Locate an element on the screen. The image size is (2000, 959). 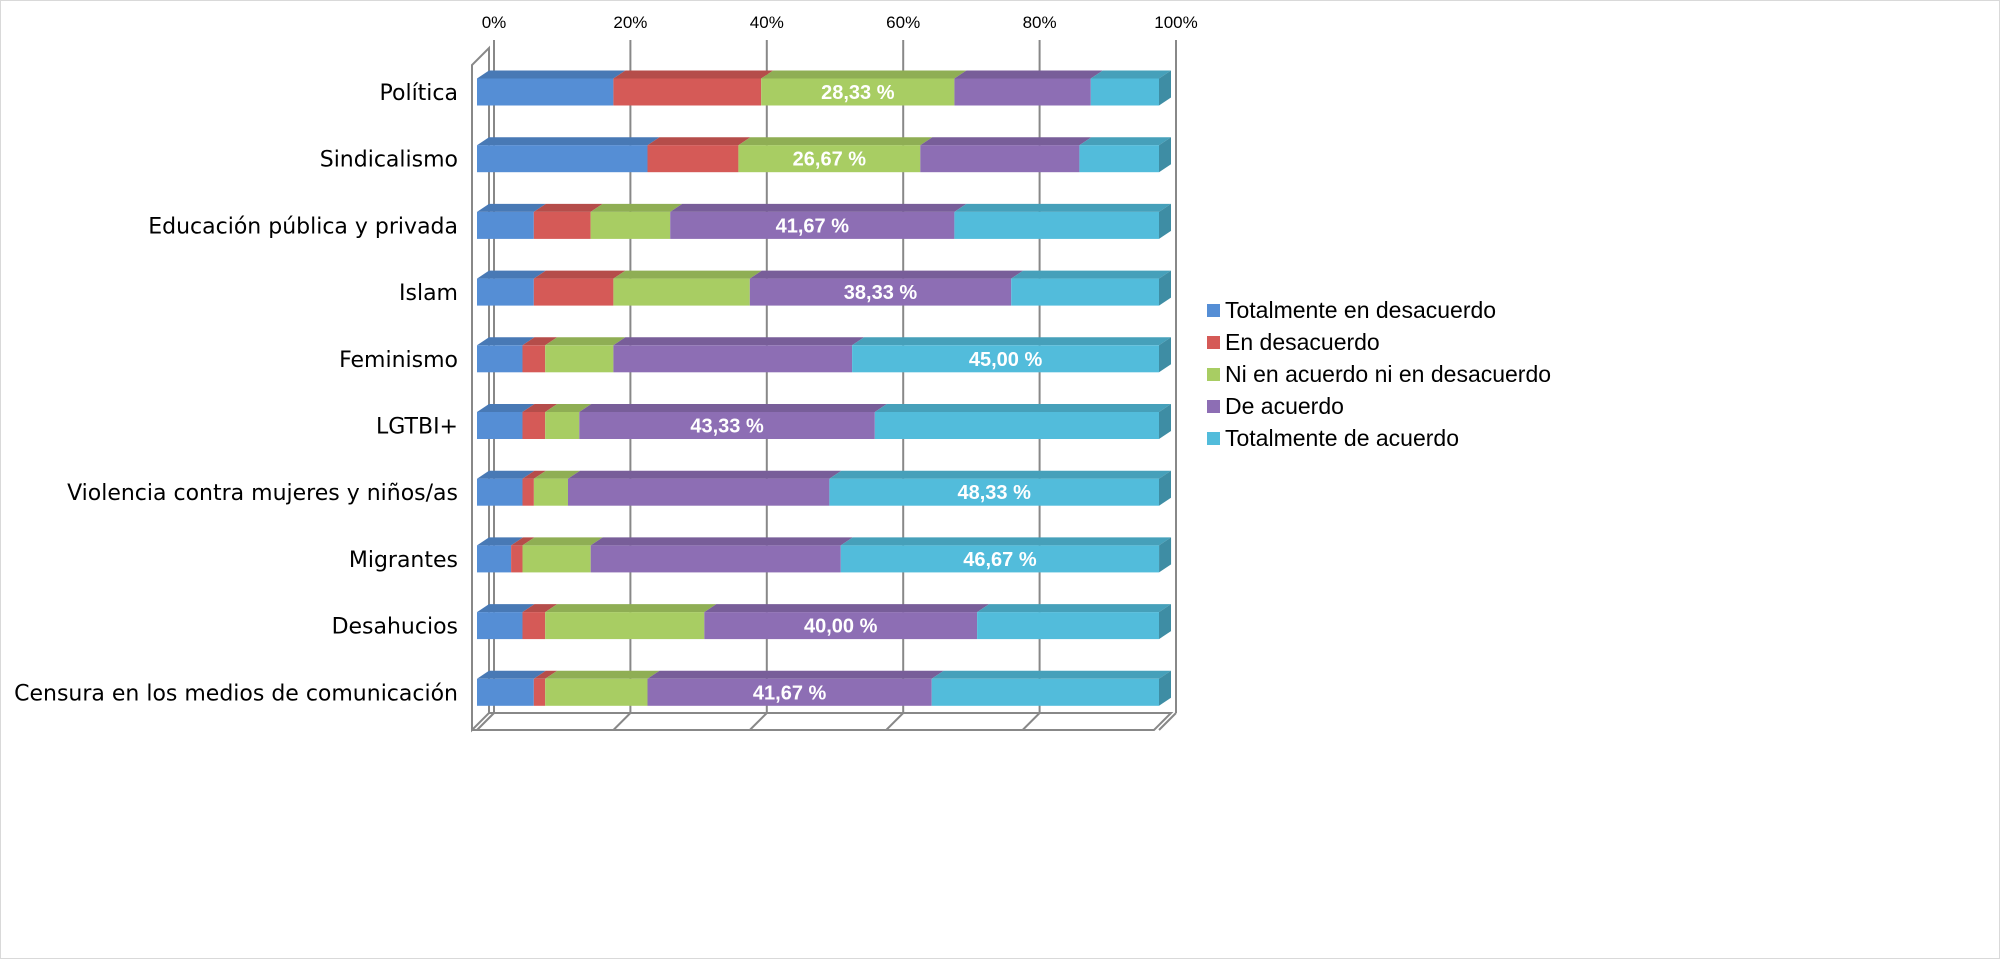
legend-label: Totalmente en desacuerdo is located at coordinates (1360, 310).